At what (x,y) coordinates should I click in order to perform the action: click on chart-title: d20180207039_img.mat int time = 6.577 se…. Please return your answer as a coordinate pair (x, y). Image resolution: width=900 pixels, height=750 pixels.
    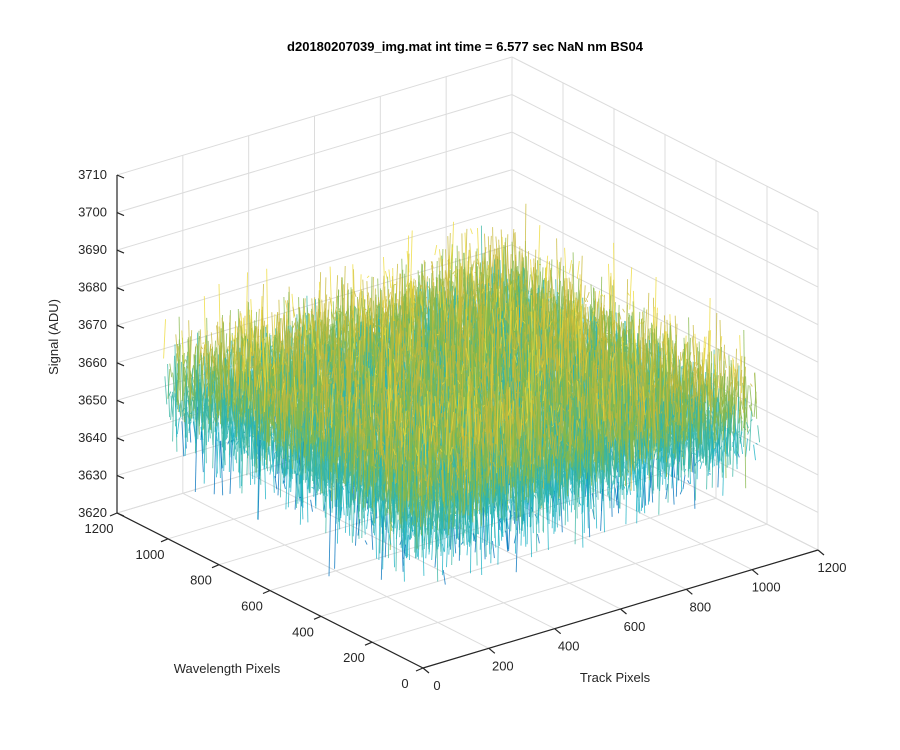
    Looking at the image, I should click on (465, 46).